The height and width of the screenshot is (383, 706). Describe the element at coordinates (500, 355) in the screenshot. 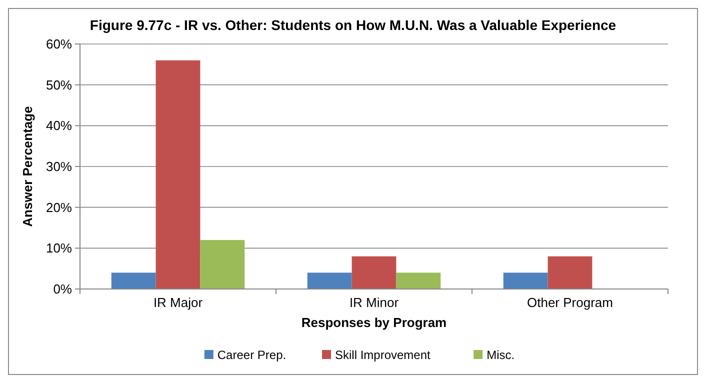

I see `legend-label: Misc.` at that location.